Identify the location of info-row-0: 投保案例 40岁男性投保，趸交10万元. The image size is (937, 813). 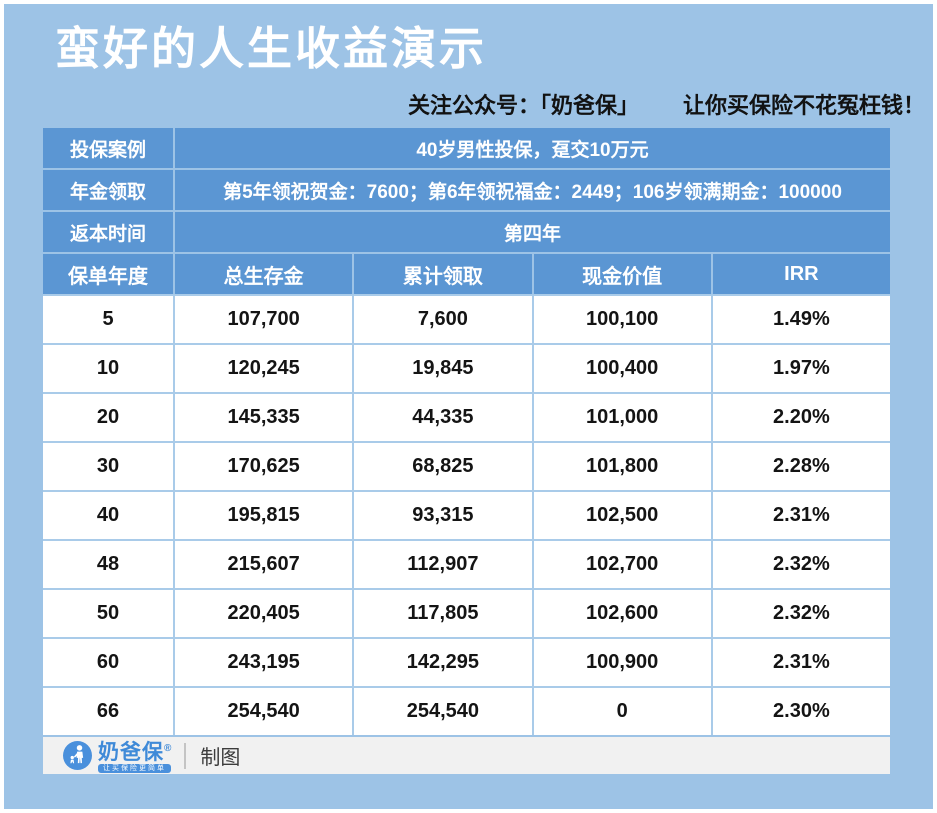
(466, 148).